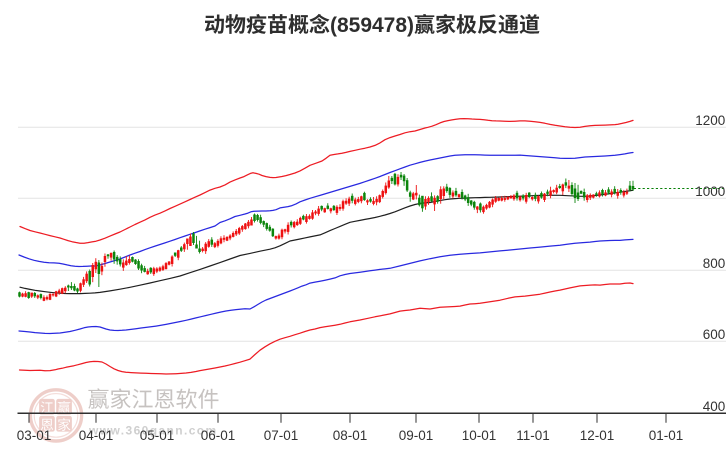 This screenshot has height=450, width=726. Describe the element at coordinates (218, 435) in the screenshot. I see `svg-text: 06-01` at that location.